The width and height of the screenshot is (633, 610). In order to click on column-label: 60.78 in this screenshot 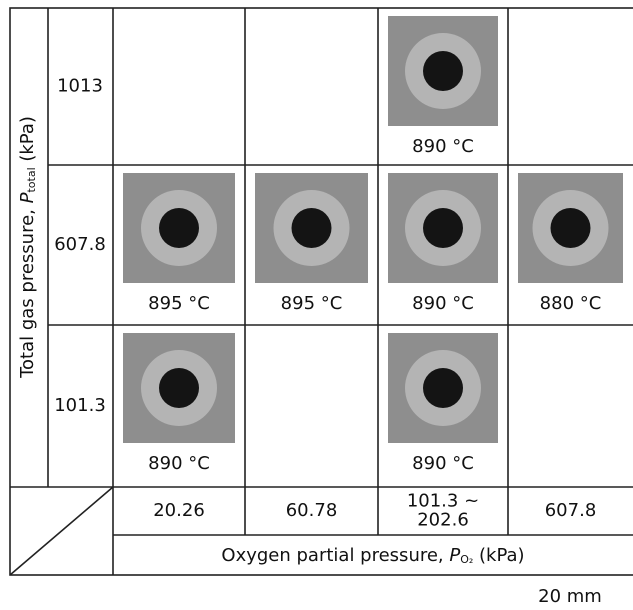, I will do `click(312, 510)`.